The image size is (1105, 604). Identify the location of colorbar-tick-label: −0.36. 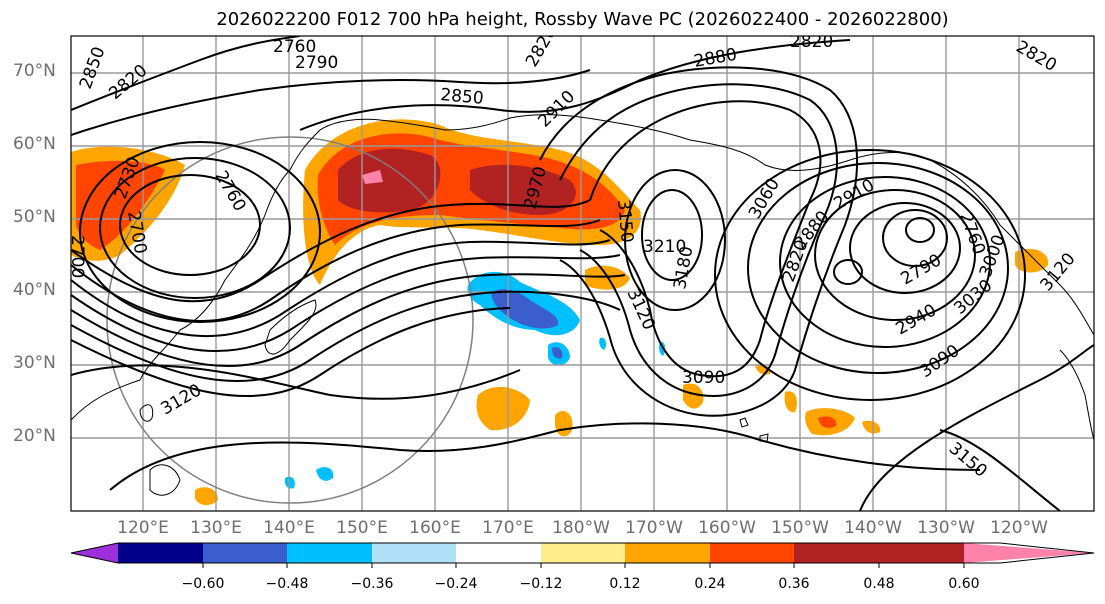
(372, 584).